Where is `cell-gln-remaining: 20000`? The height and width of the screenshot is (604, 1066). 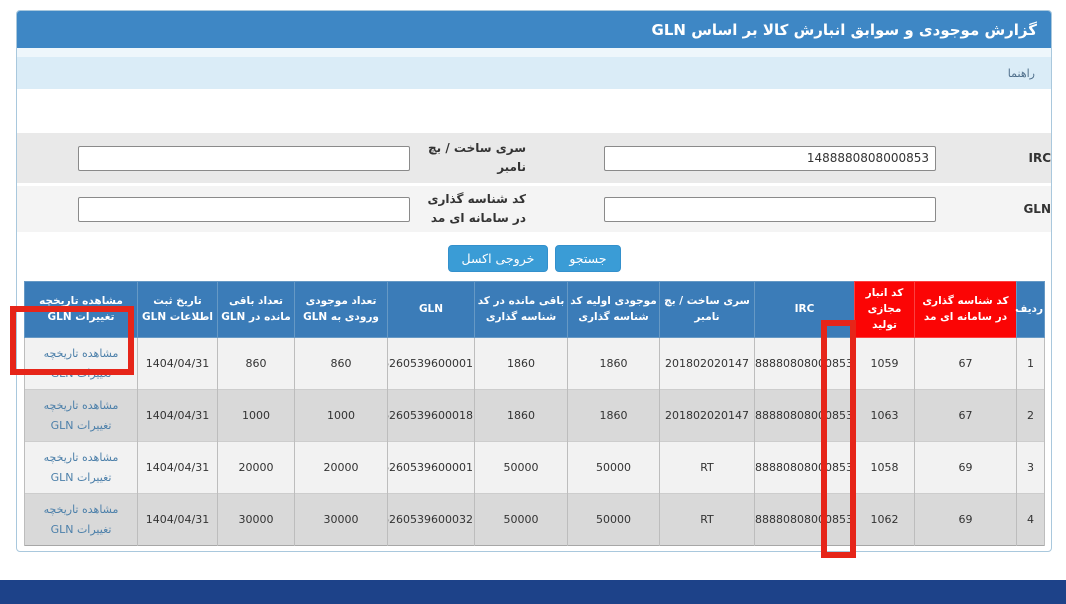
cell-gln-remaining: 20000 is located at coordinates (256, 467).